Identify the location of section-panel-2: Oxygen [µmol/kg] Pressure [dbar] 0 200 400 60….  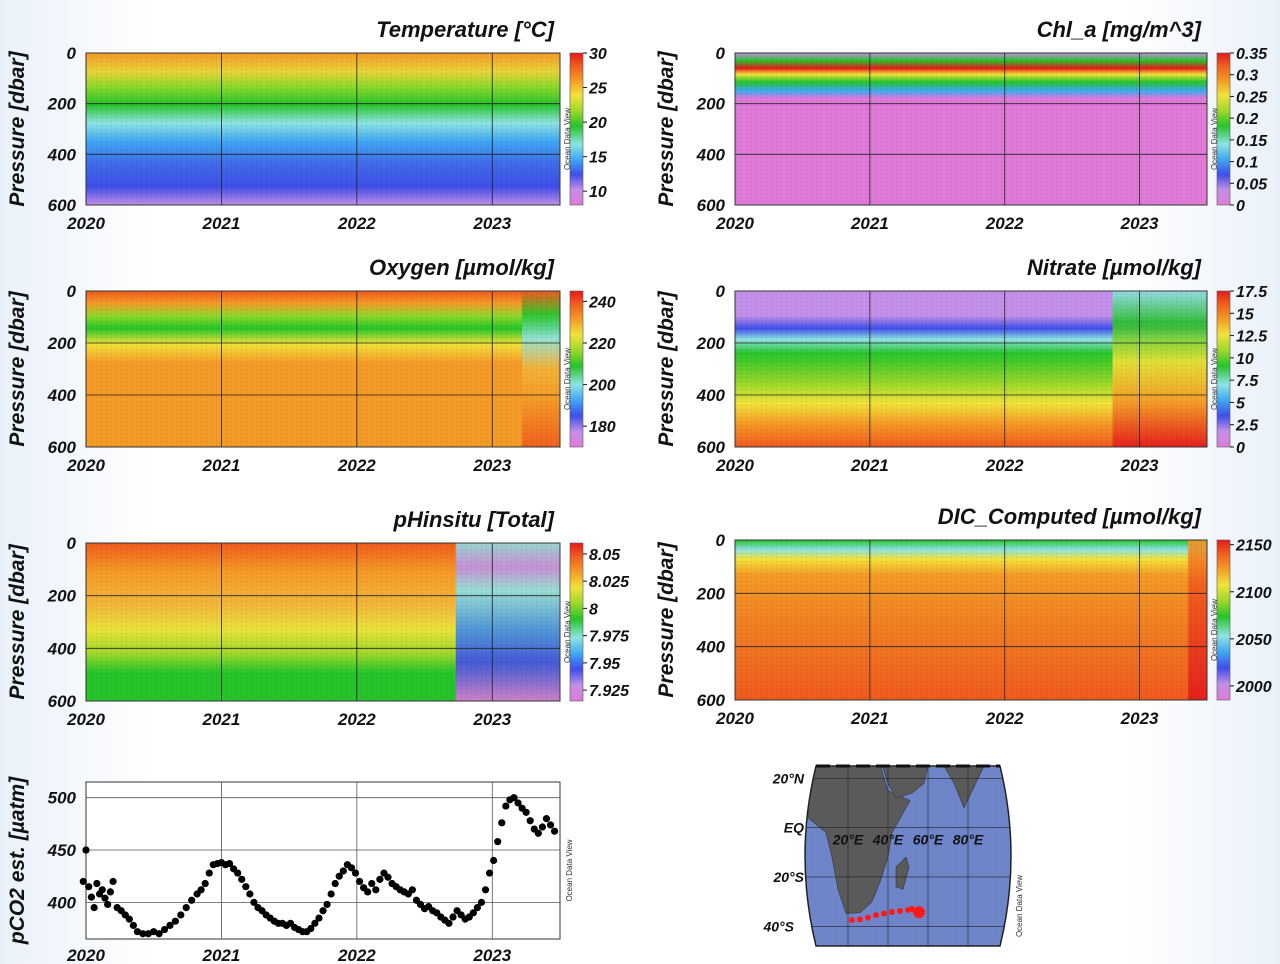
(311, 365).